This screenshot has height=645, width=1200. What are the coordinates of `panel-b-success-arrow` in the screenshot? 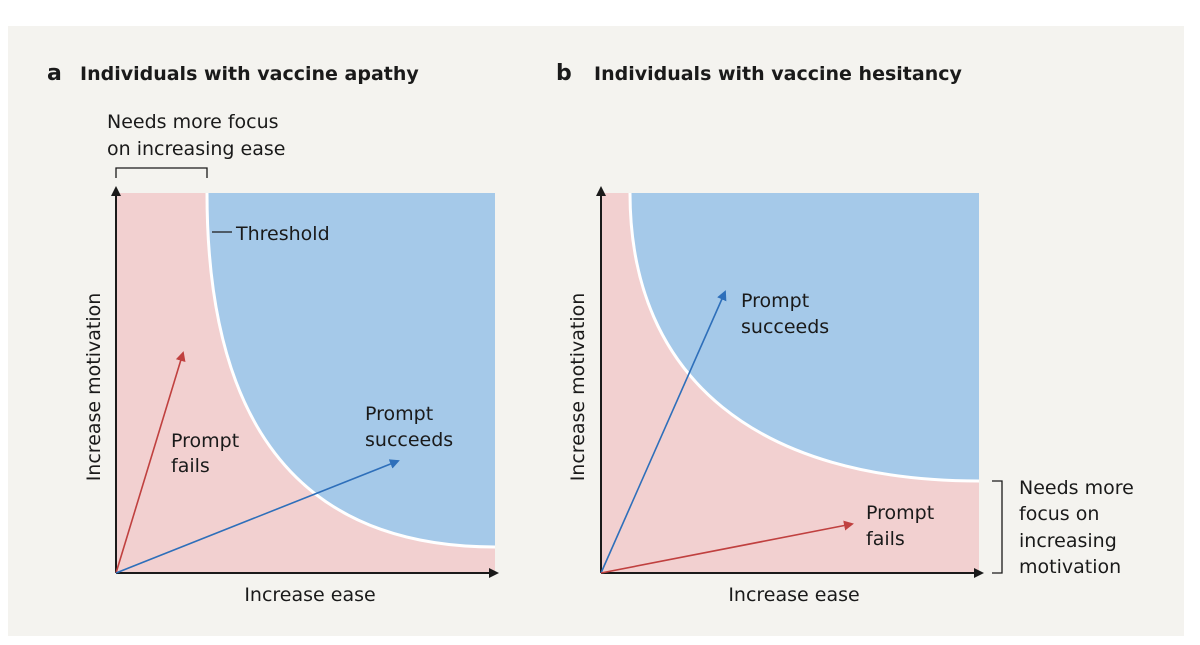 It's located at (663, 432).